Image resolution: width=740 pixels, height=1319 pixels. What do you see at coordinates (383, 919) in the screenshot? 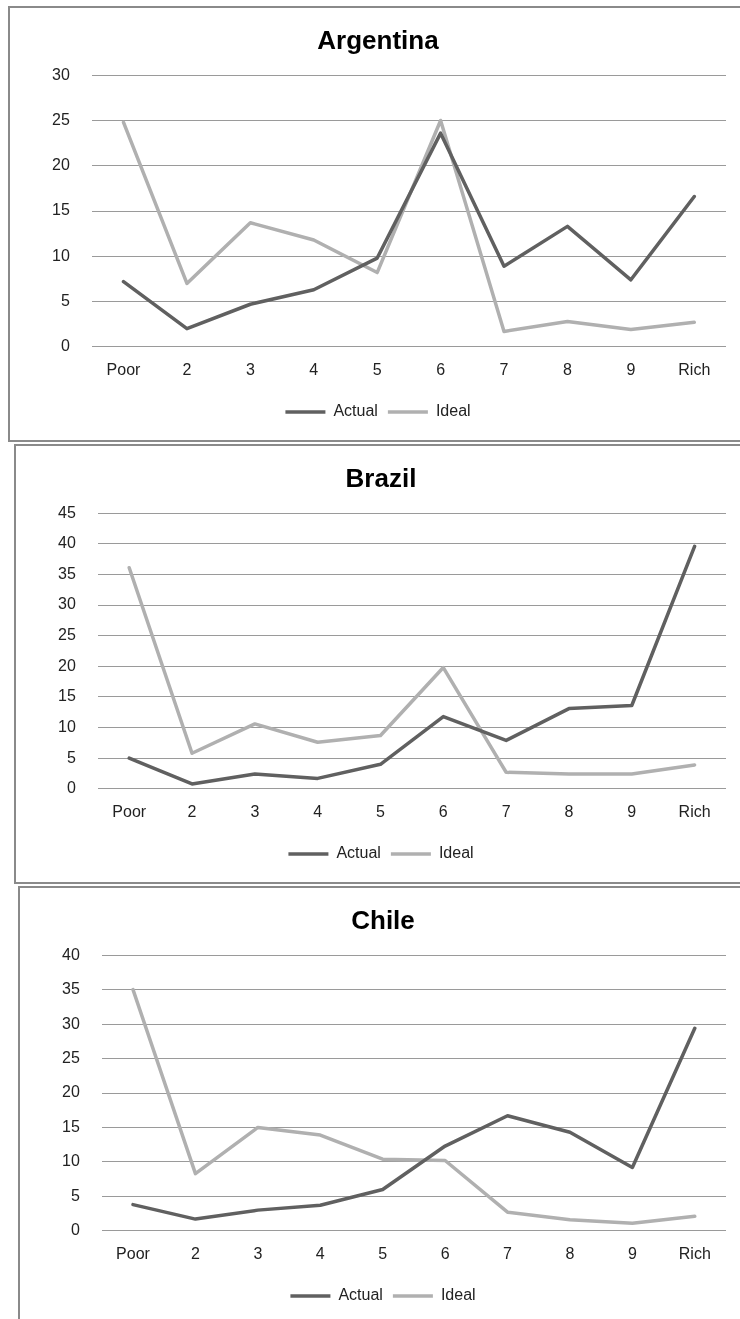
I see `chart-title: Chile` at bounding box center [383, 919].